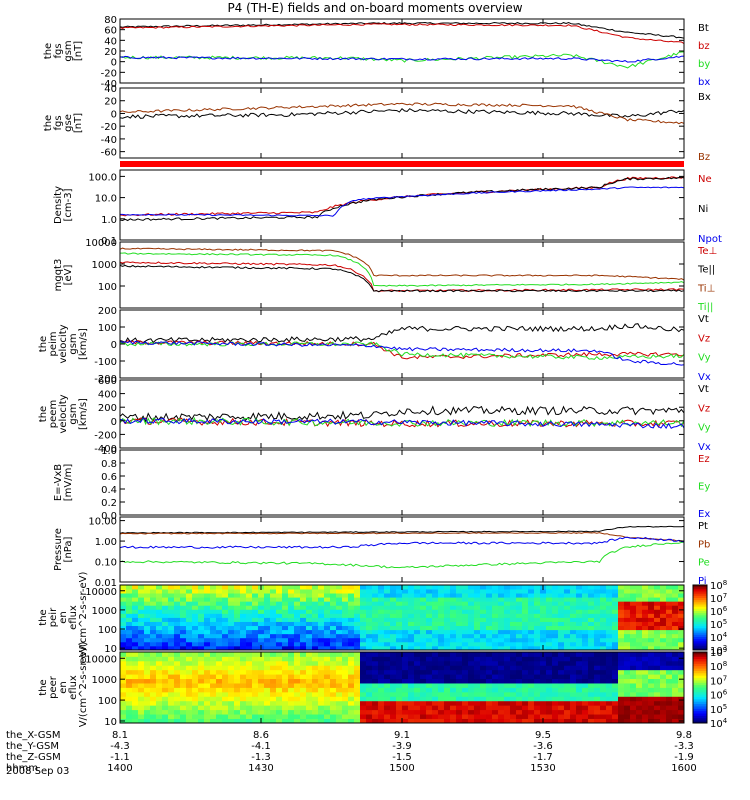  I want to click on footer-value: 8.1, so click(120, 735).